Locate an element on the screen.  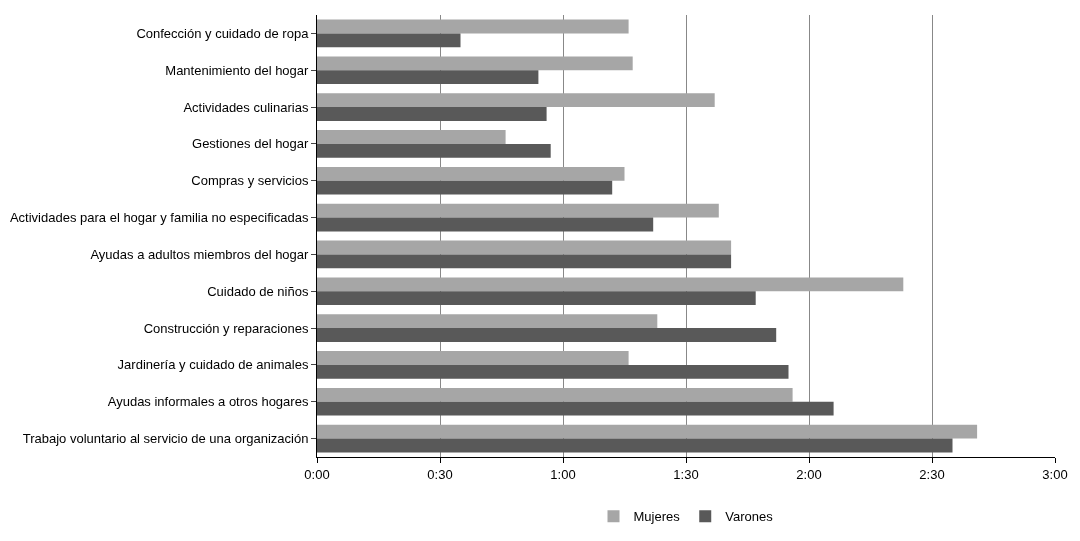
y-tick-label: Cuidado de niños is located at coordinates (258, 291).